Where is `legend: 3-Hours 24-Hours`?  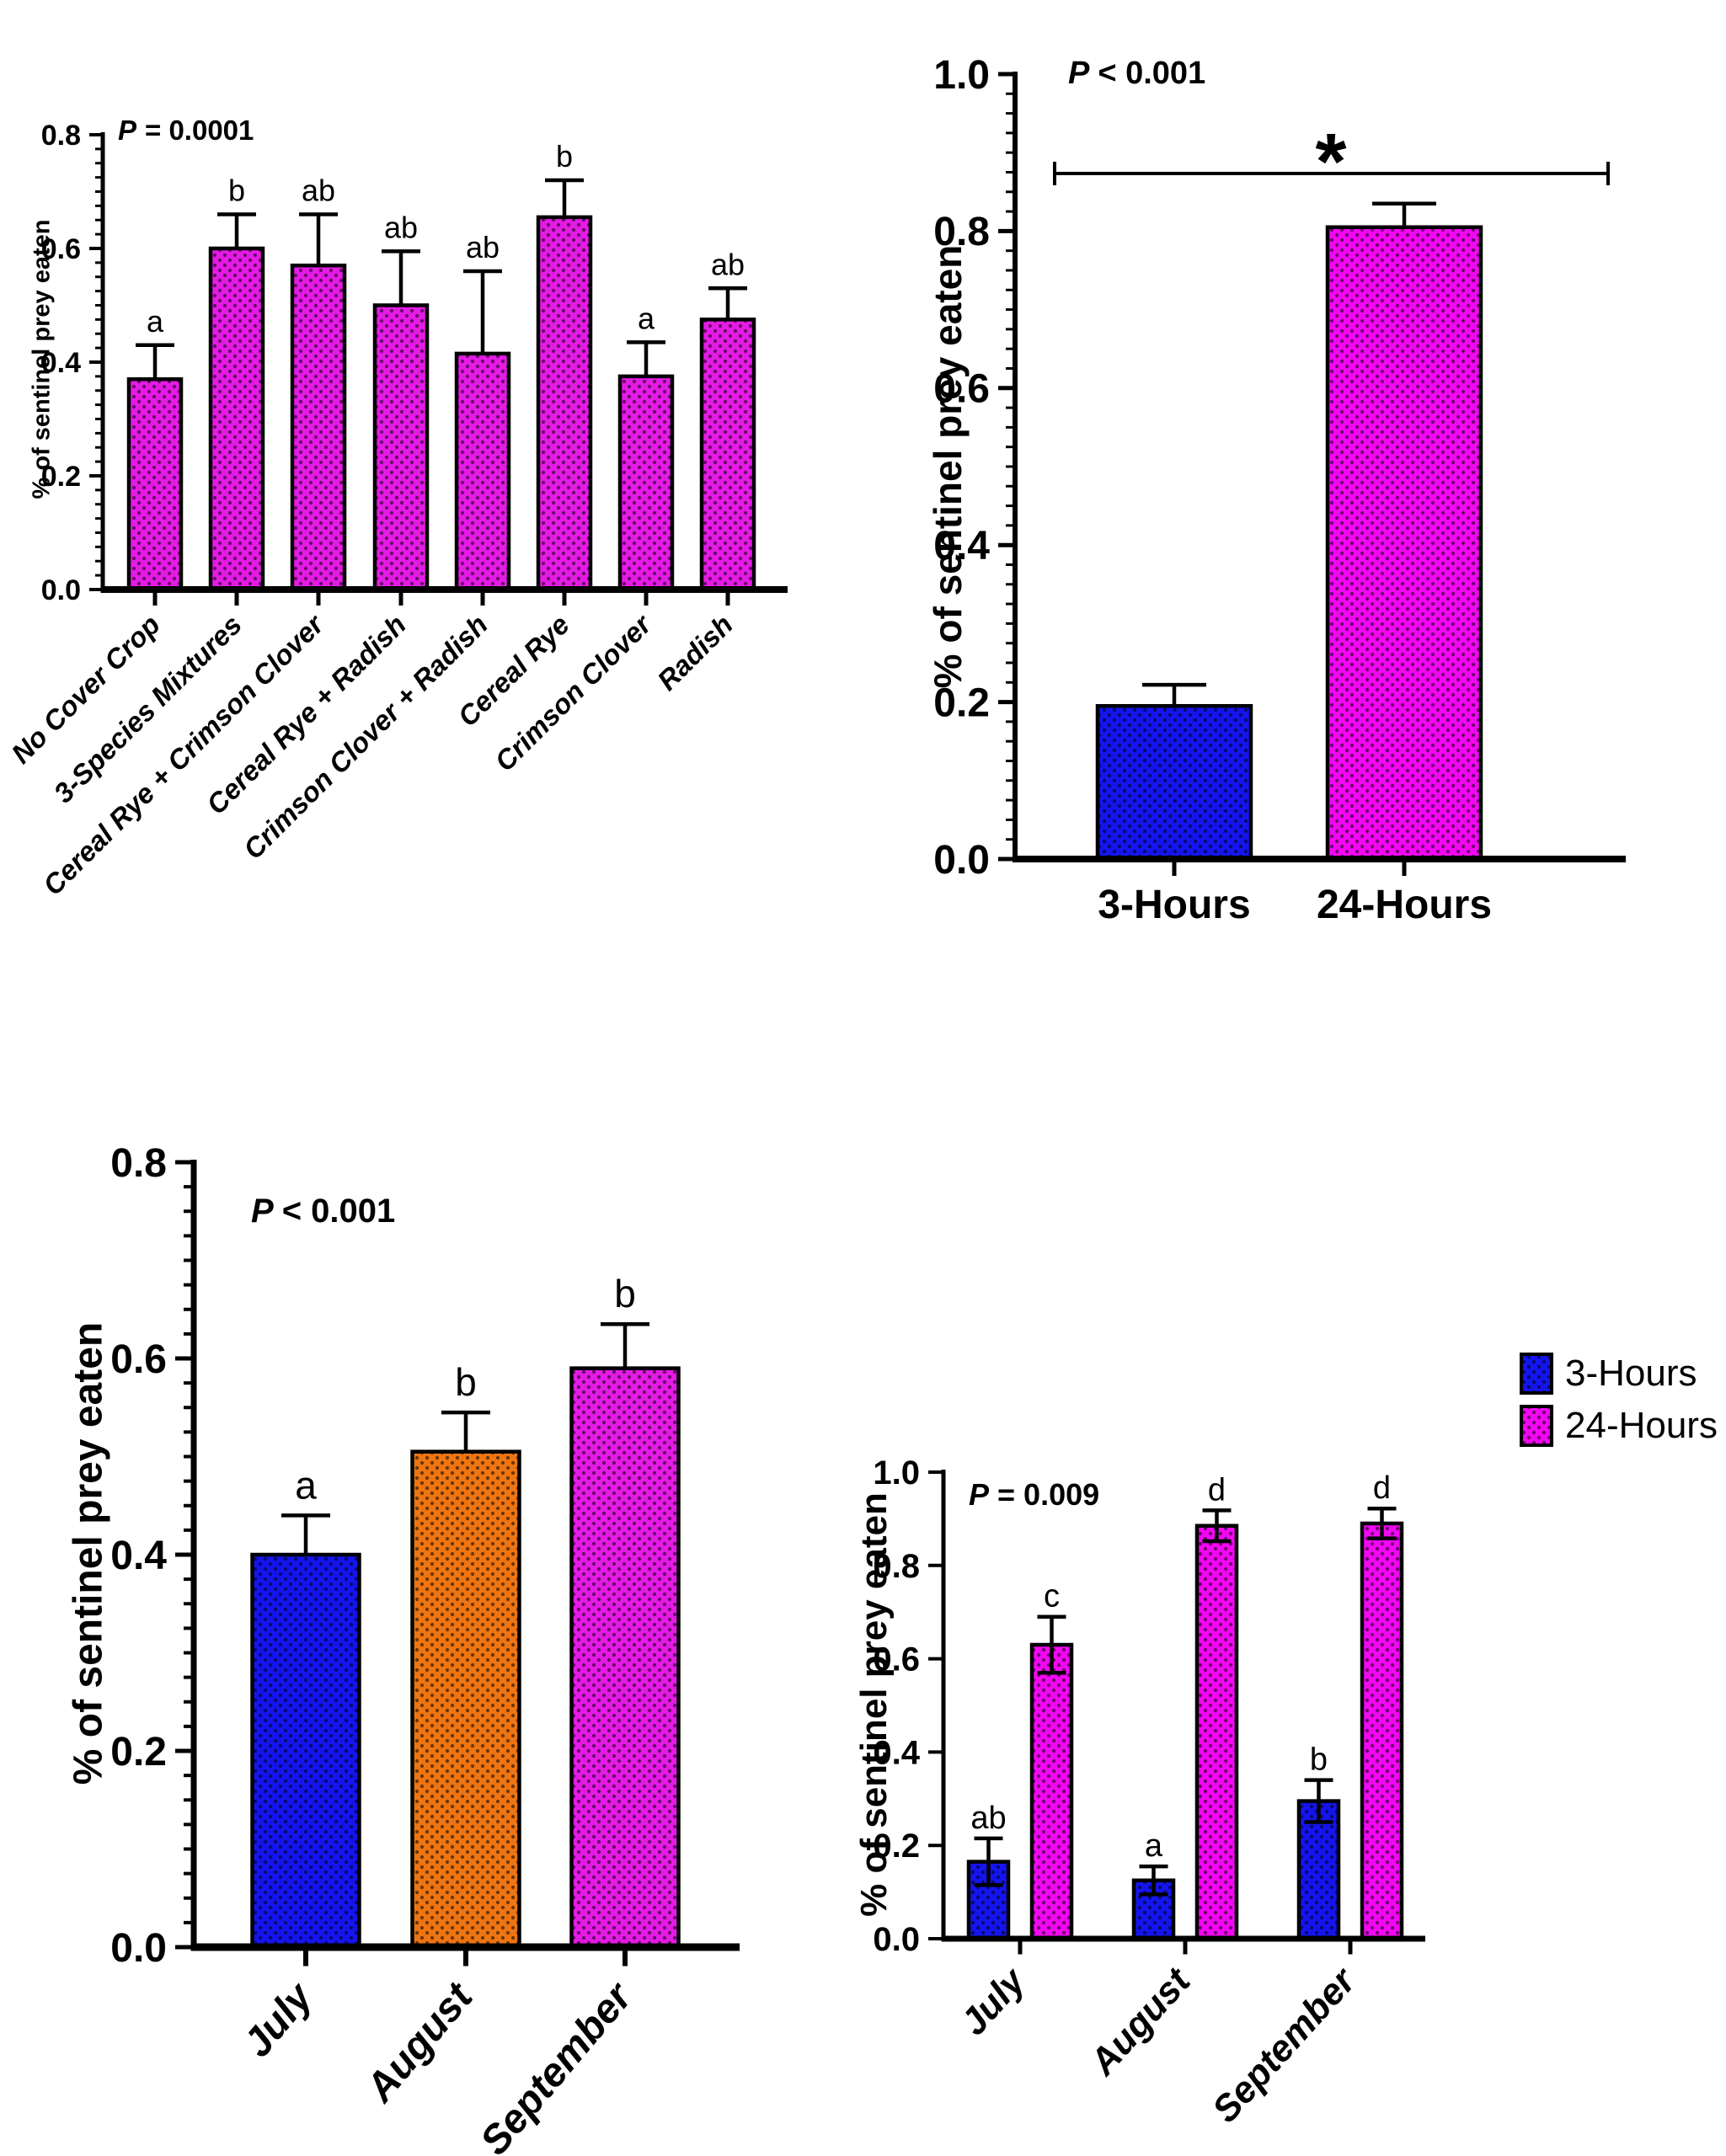 legend: 3-Hours 24-Hours is located at coordinates (1619, 1400).